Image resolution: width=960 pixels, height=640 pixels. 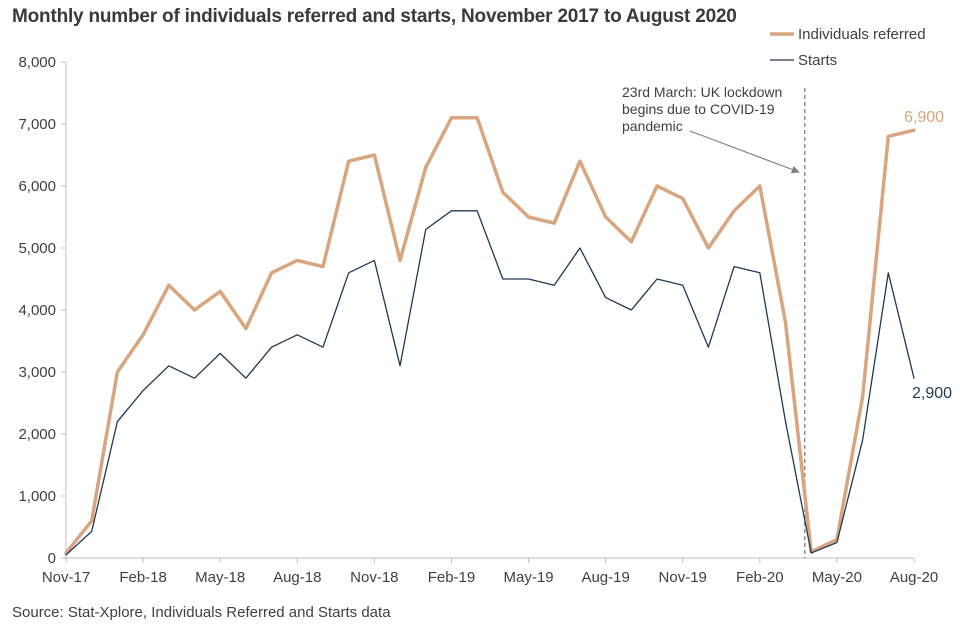 I want to click on annotation-arrow, so click(x=744, y=152).